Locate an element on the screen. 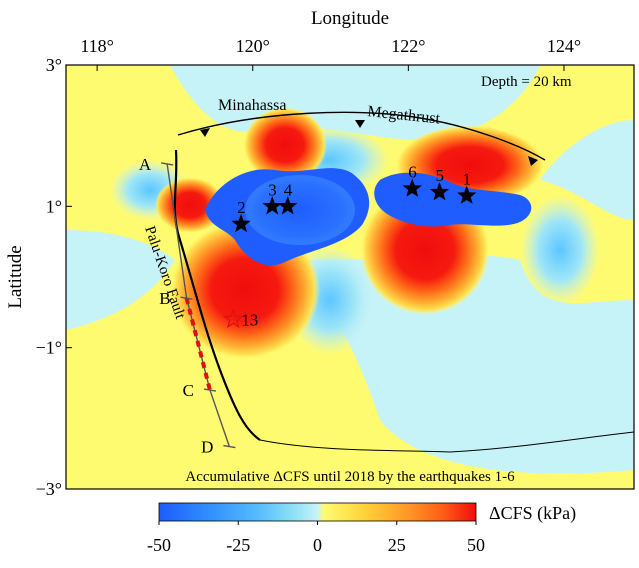 The image size is (639, 568). lon-tick-label: 118° is located at coordinates (97, 46).